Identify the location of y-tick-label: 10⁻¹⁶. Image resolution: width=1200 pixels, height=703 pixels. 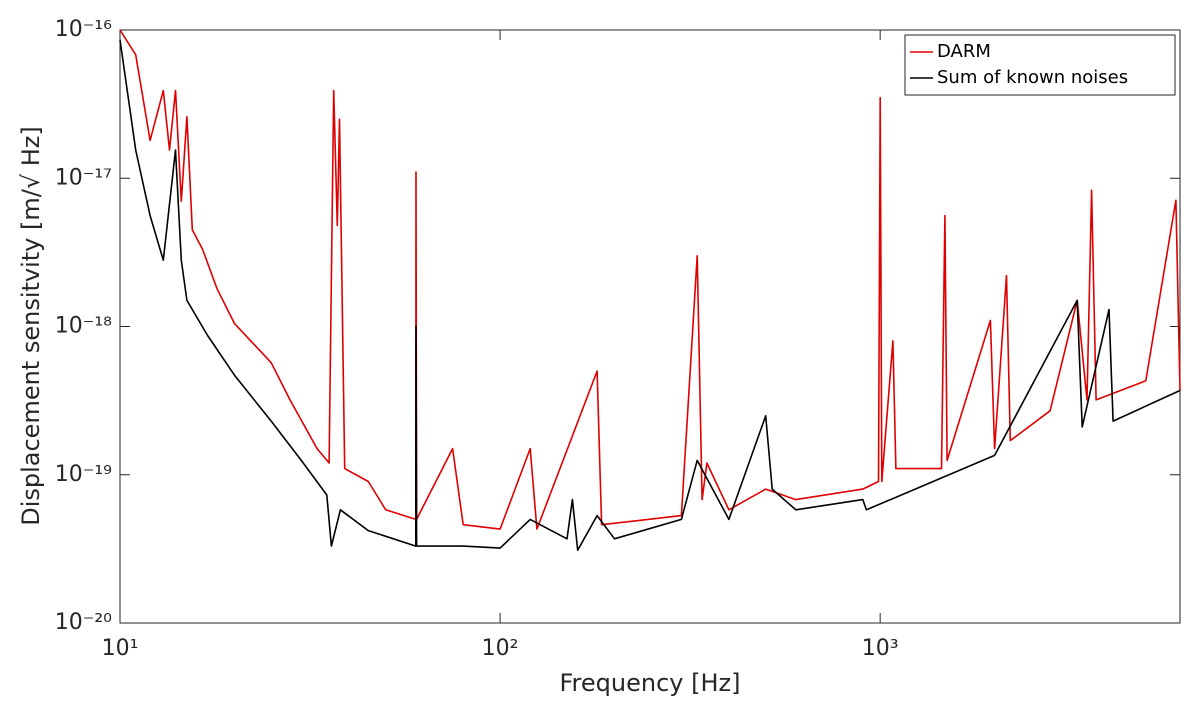
(83, 29).